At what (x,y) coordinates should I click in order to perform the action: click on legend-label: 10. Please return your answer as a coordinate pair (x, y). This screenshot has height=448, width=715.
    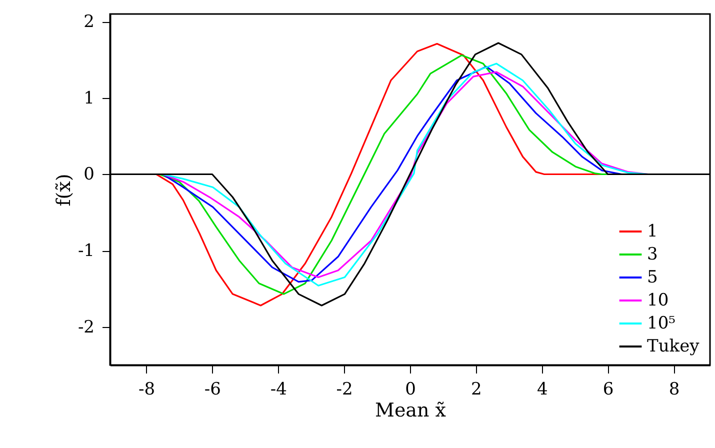
    Looking at the image, I should click on (658, 300).